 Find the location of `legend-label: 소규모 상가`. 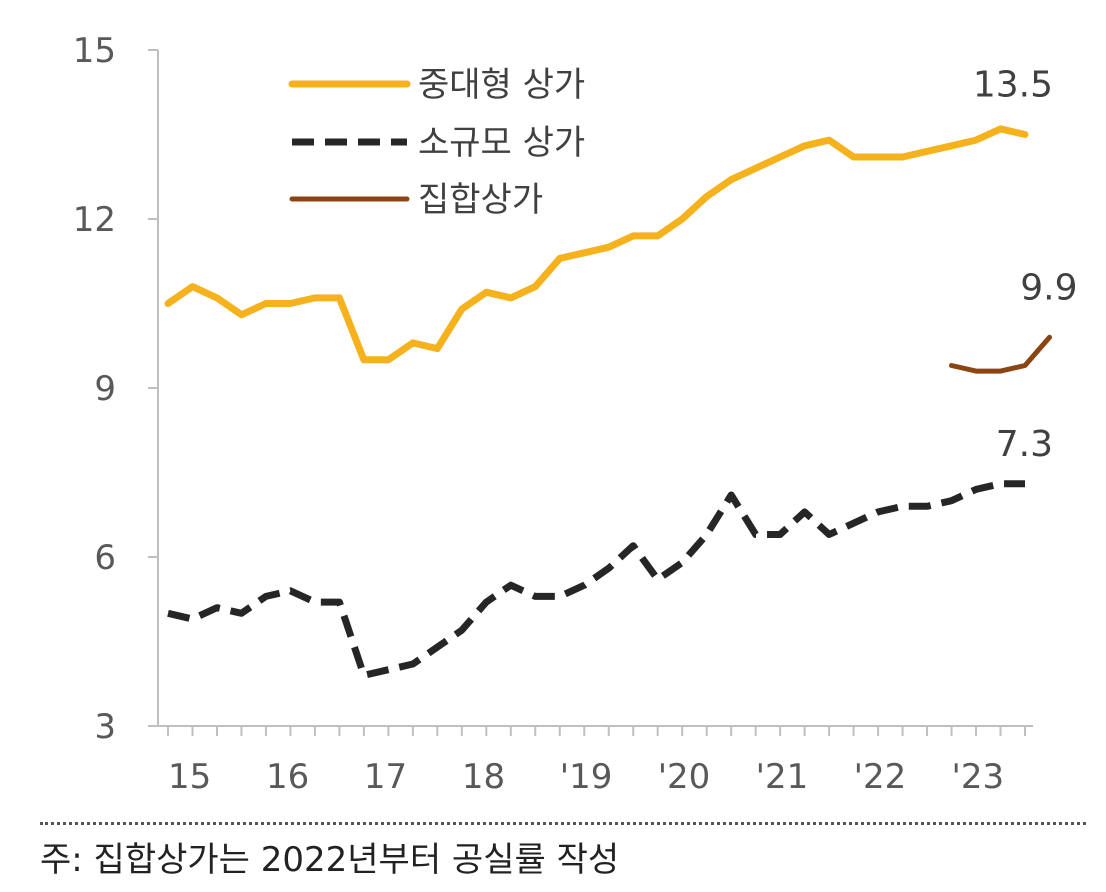

legend-label: 소규모 상가 is located at coordinates (501, 143).